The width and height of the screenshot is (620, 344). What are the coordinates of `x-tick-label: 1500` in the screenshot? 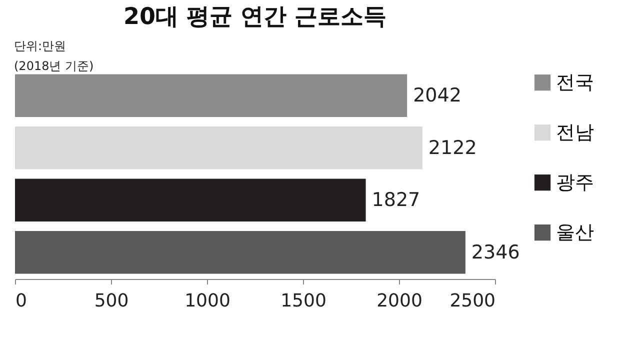 It's located at (303, 301).